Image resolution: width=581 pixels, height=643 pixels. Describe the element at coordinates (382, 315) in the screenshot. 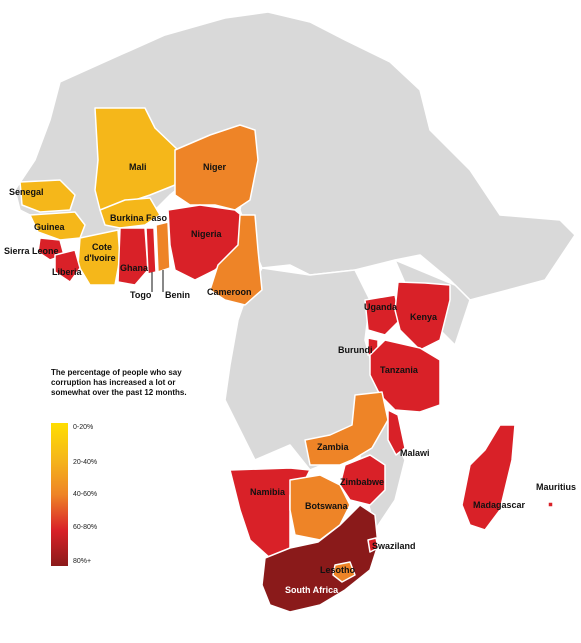

I see `country-uganda` at that location.